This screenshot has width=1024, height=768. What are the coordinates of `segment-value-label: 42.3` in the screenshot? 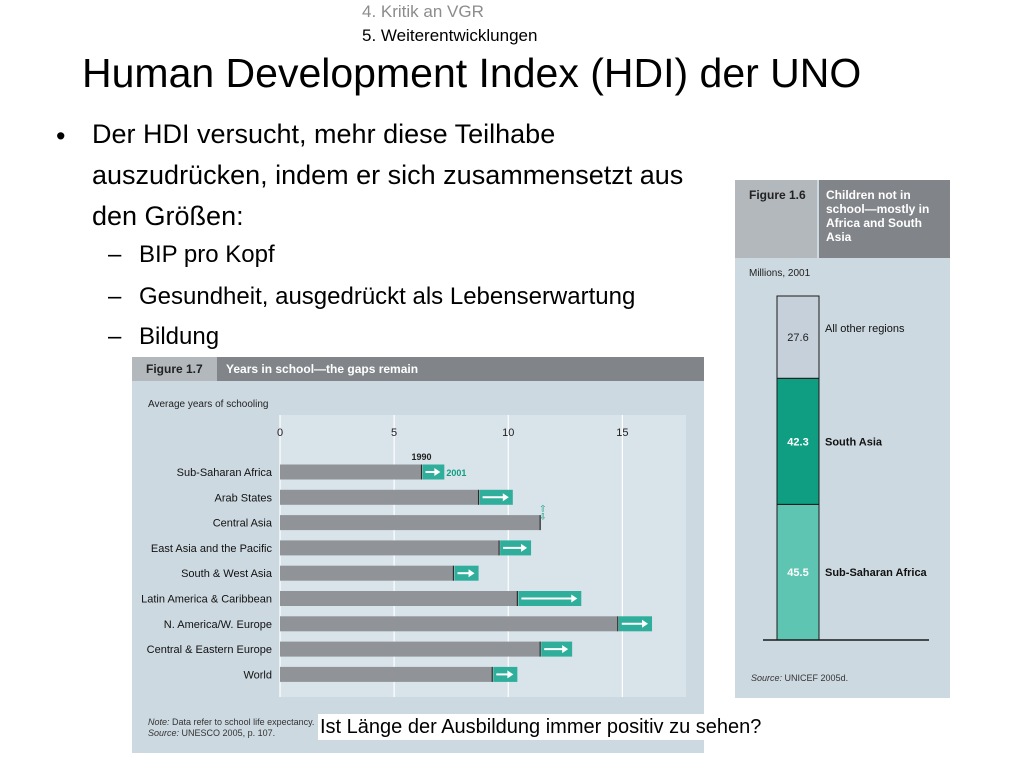 It's located at (797, 442).